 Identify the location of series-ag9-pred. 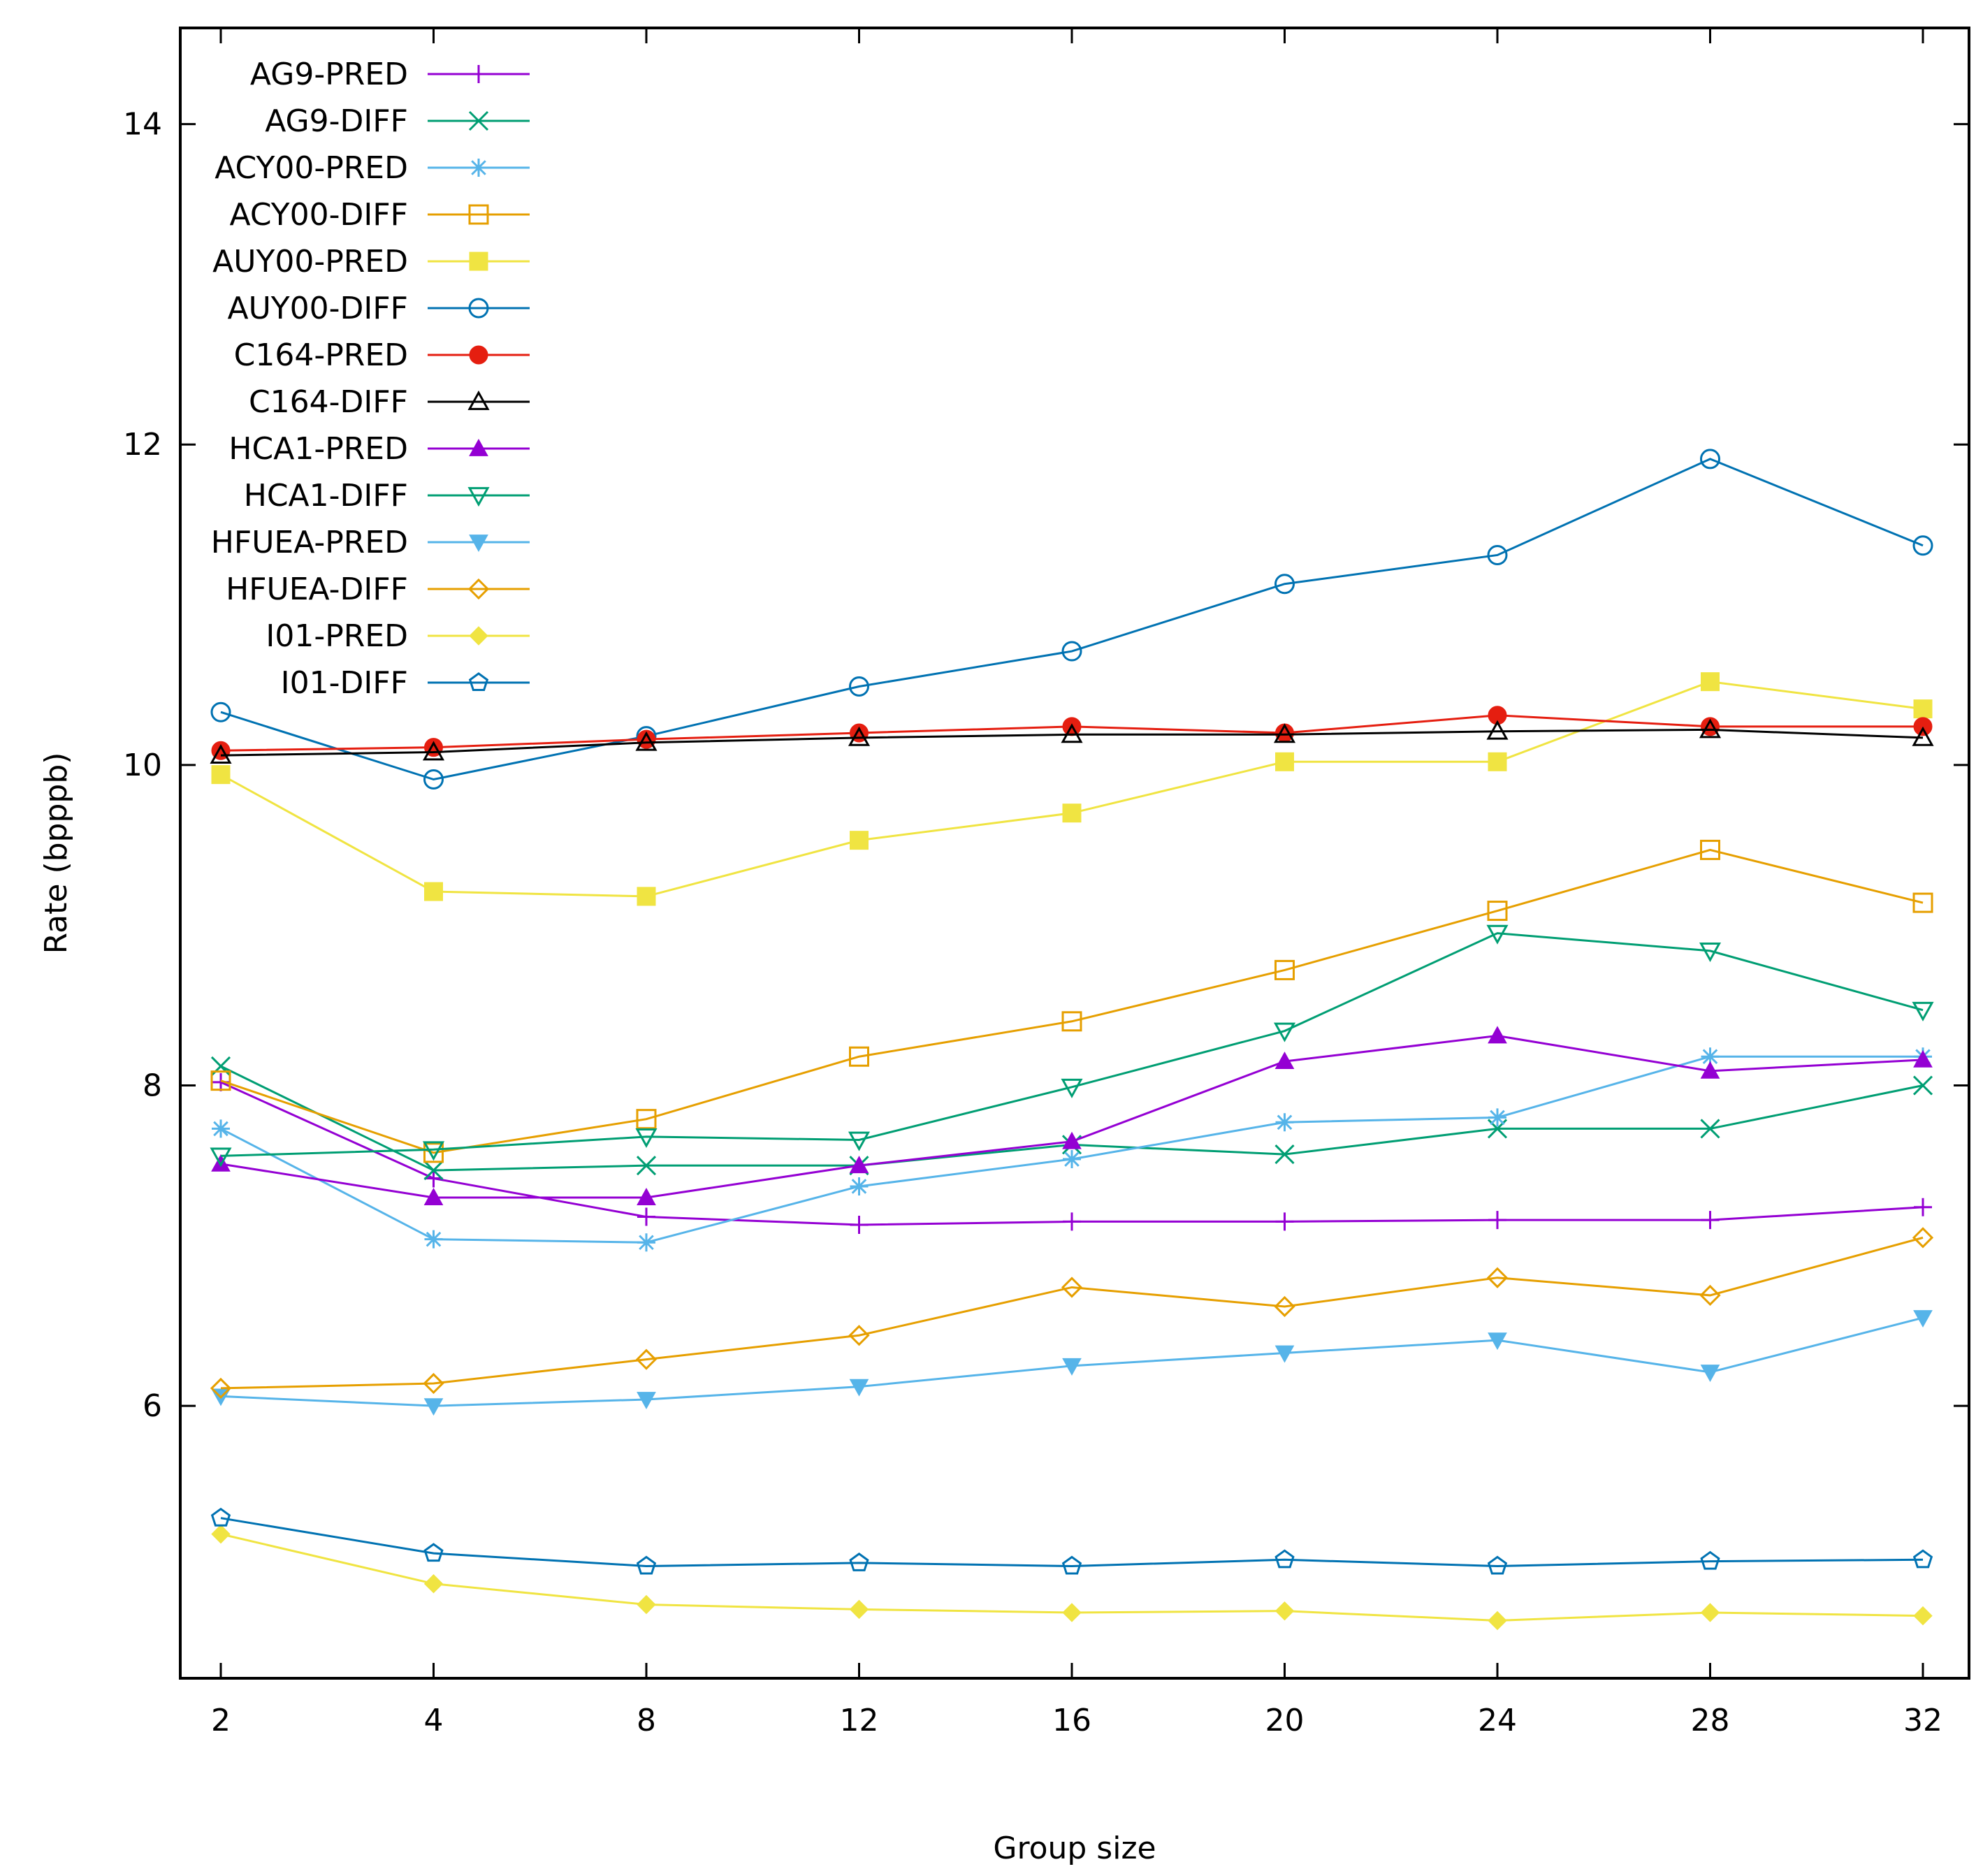
(1072, 1153).